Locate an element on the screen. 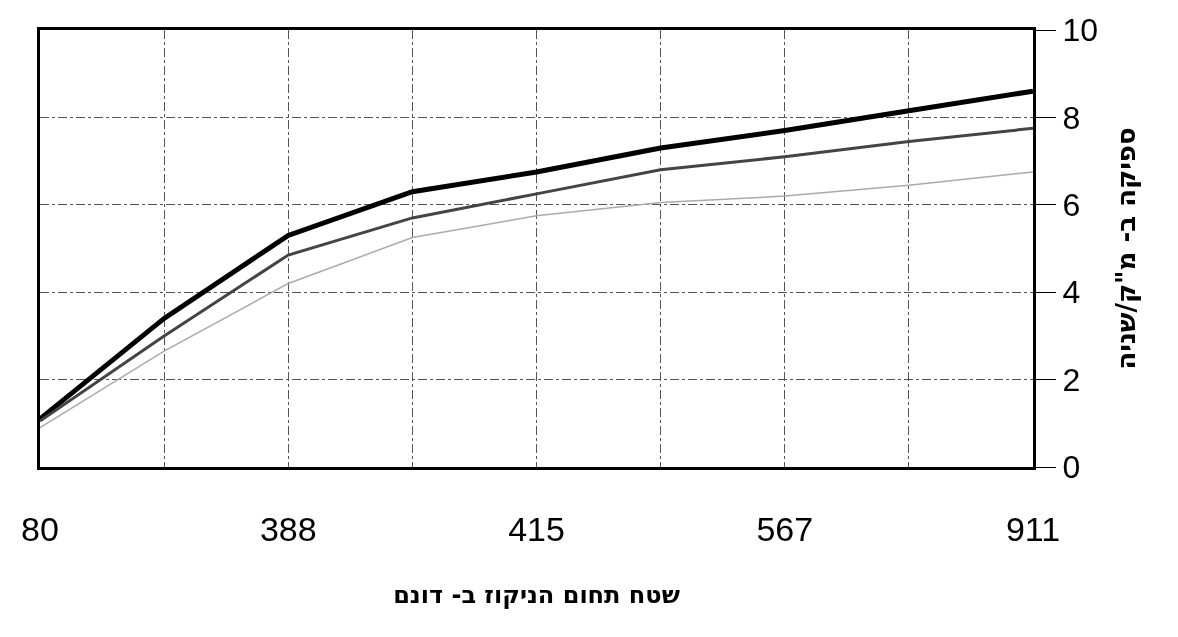 This screenshot has width=1178, height=637. x-tick-label: 415 is located at coordinates (536, 528).